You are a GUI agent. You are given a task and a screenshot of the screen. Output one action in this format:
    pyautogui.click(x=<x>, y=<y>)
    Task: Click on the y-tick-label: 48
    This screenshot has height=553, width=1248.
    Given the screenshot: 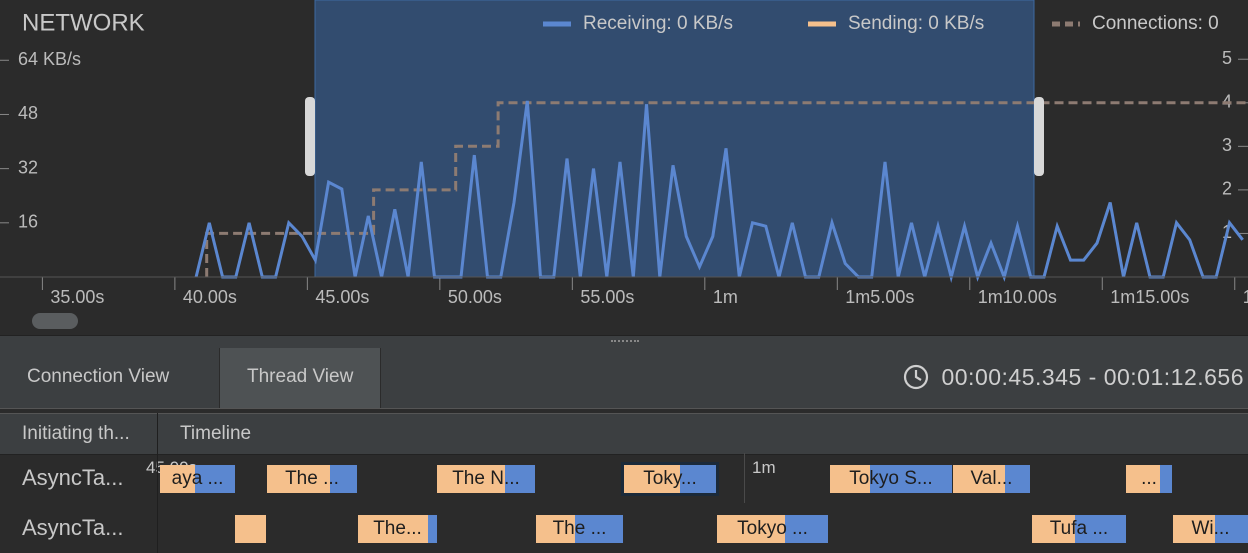 What is the action you would take?
    pyautogui.click(x=28, y=113)
    